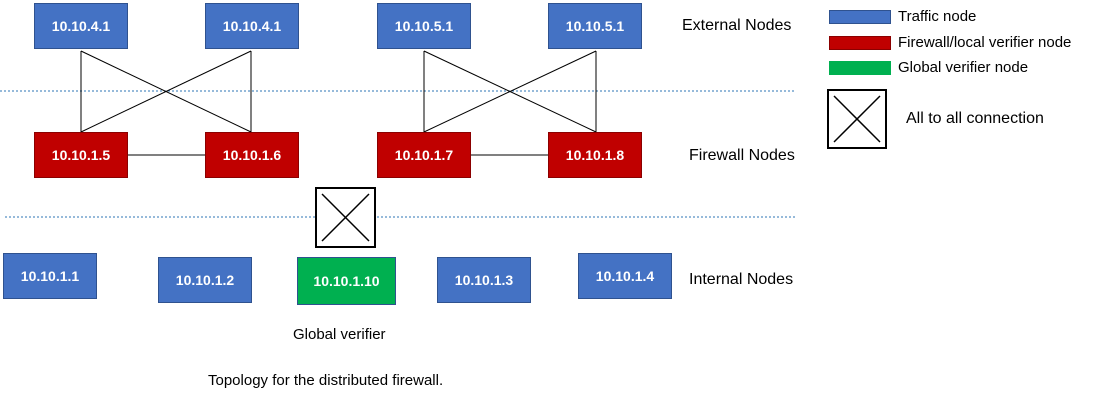 The height and width of the screenshot is (402, 1117). Describe the element at coordinates (595, 155) in the screenshot. I see `firewall-node-4: 10.10.1.8` at that location.